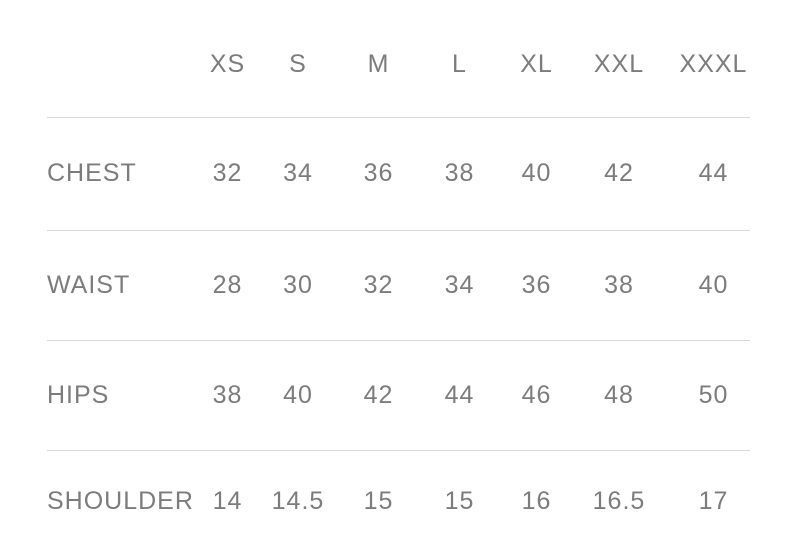  What do you see at coordinates (536, 500) in the screenshot?
I see `cell-shoulder-xl: 16` at bounding box center [536, 500].